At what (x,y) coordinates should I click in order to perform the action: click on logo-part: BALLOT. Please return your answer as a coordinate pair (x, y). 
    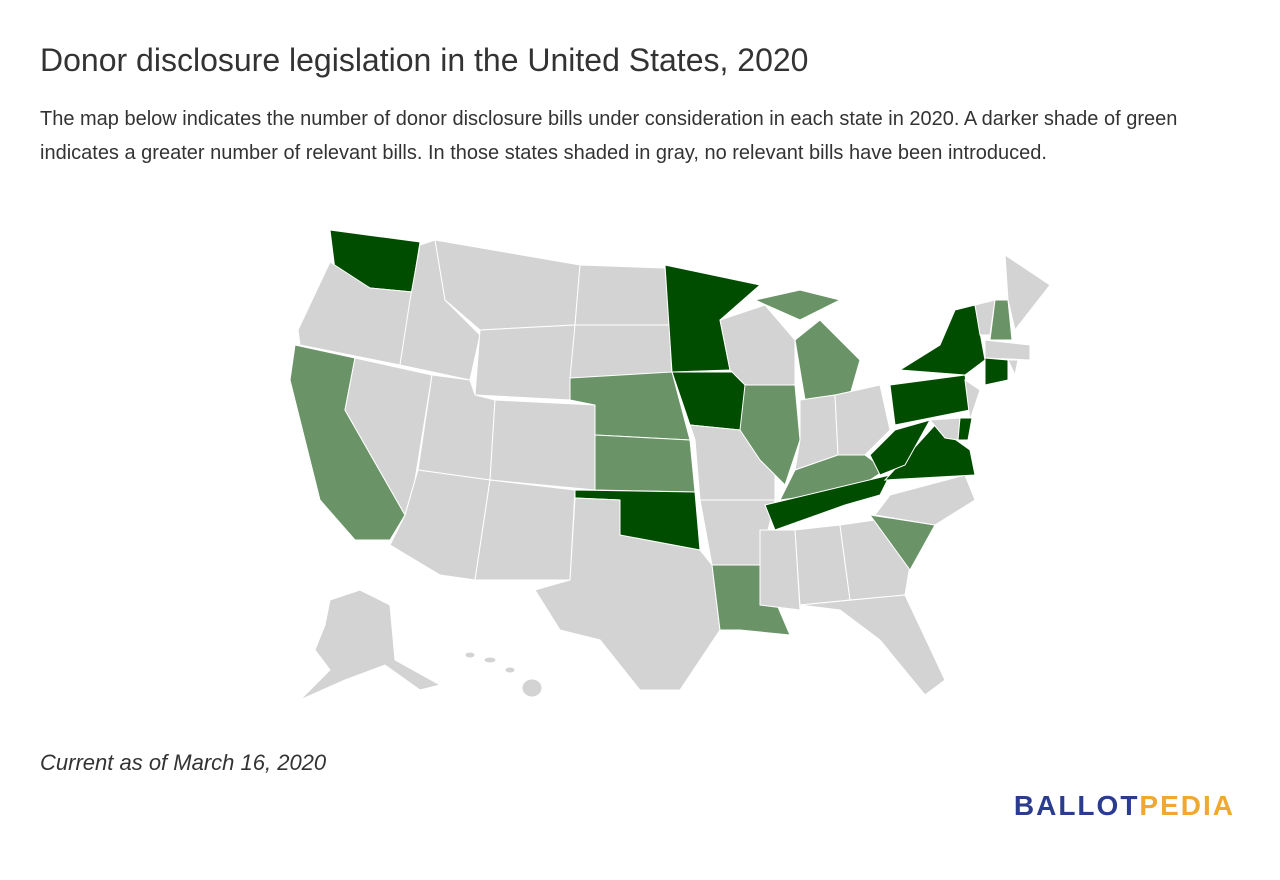
    Looking at the image, I should click on (1076, 805).